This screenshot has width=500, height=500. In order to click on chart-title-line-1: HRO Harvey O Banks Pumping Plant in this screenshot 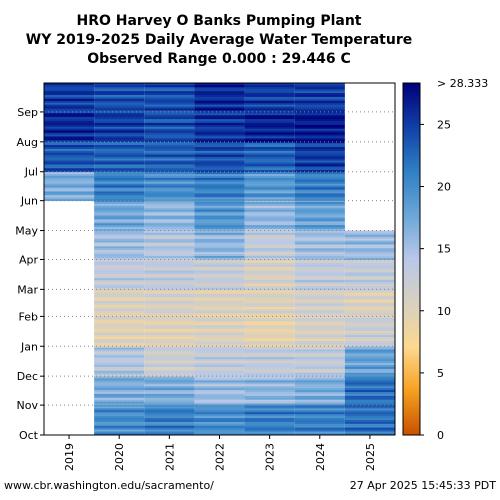, I will do `click(218, 21)`.